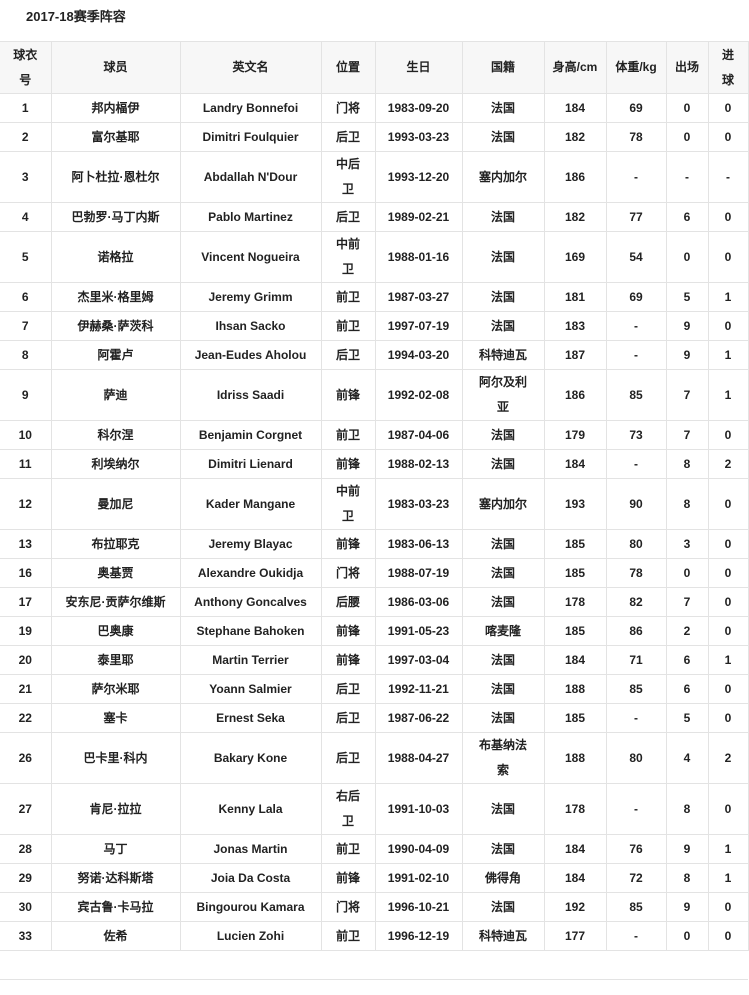 The height and width of the screenshot is (995, 749). I want to click on cell-appearances: 8, so click(687, 878).